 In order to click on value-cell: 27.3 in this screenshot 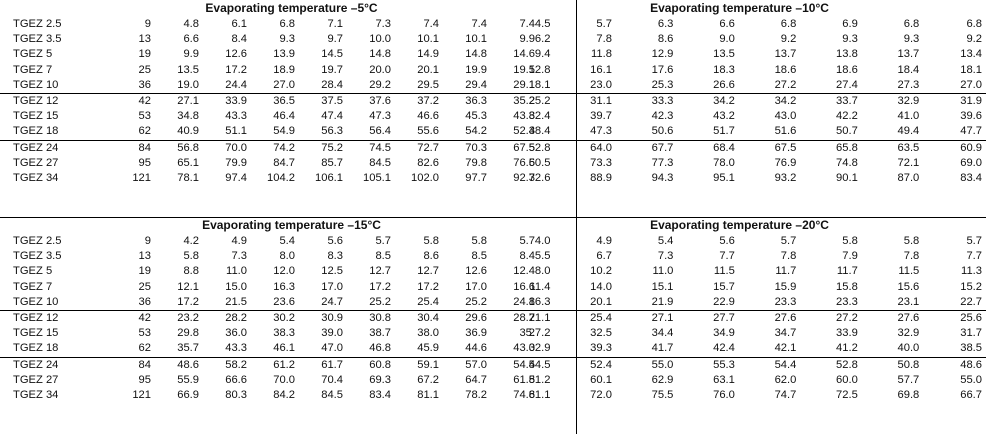, I will do `click(908, 84)`.